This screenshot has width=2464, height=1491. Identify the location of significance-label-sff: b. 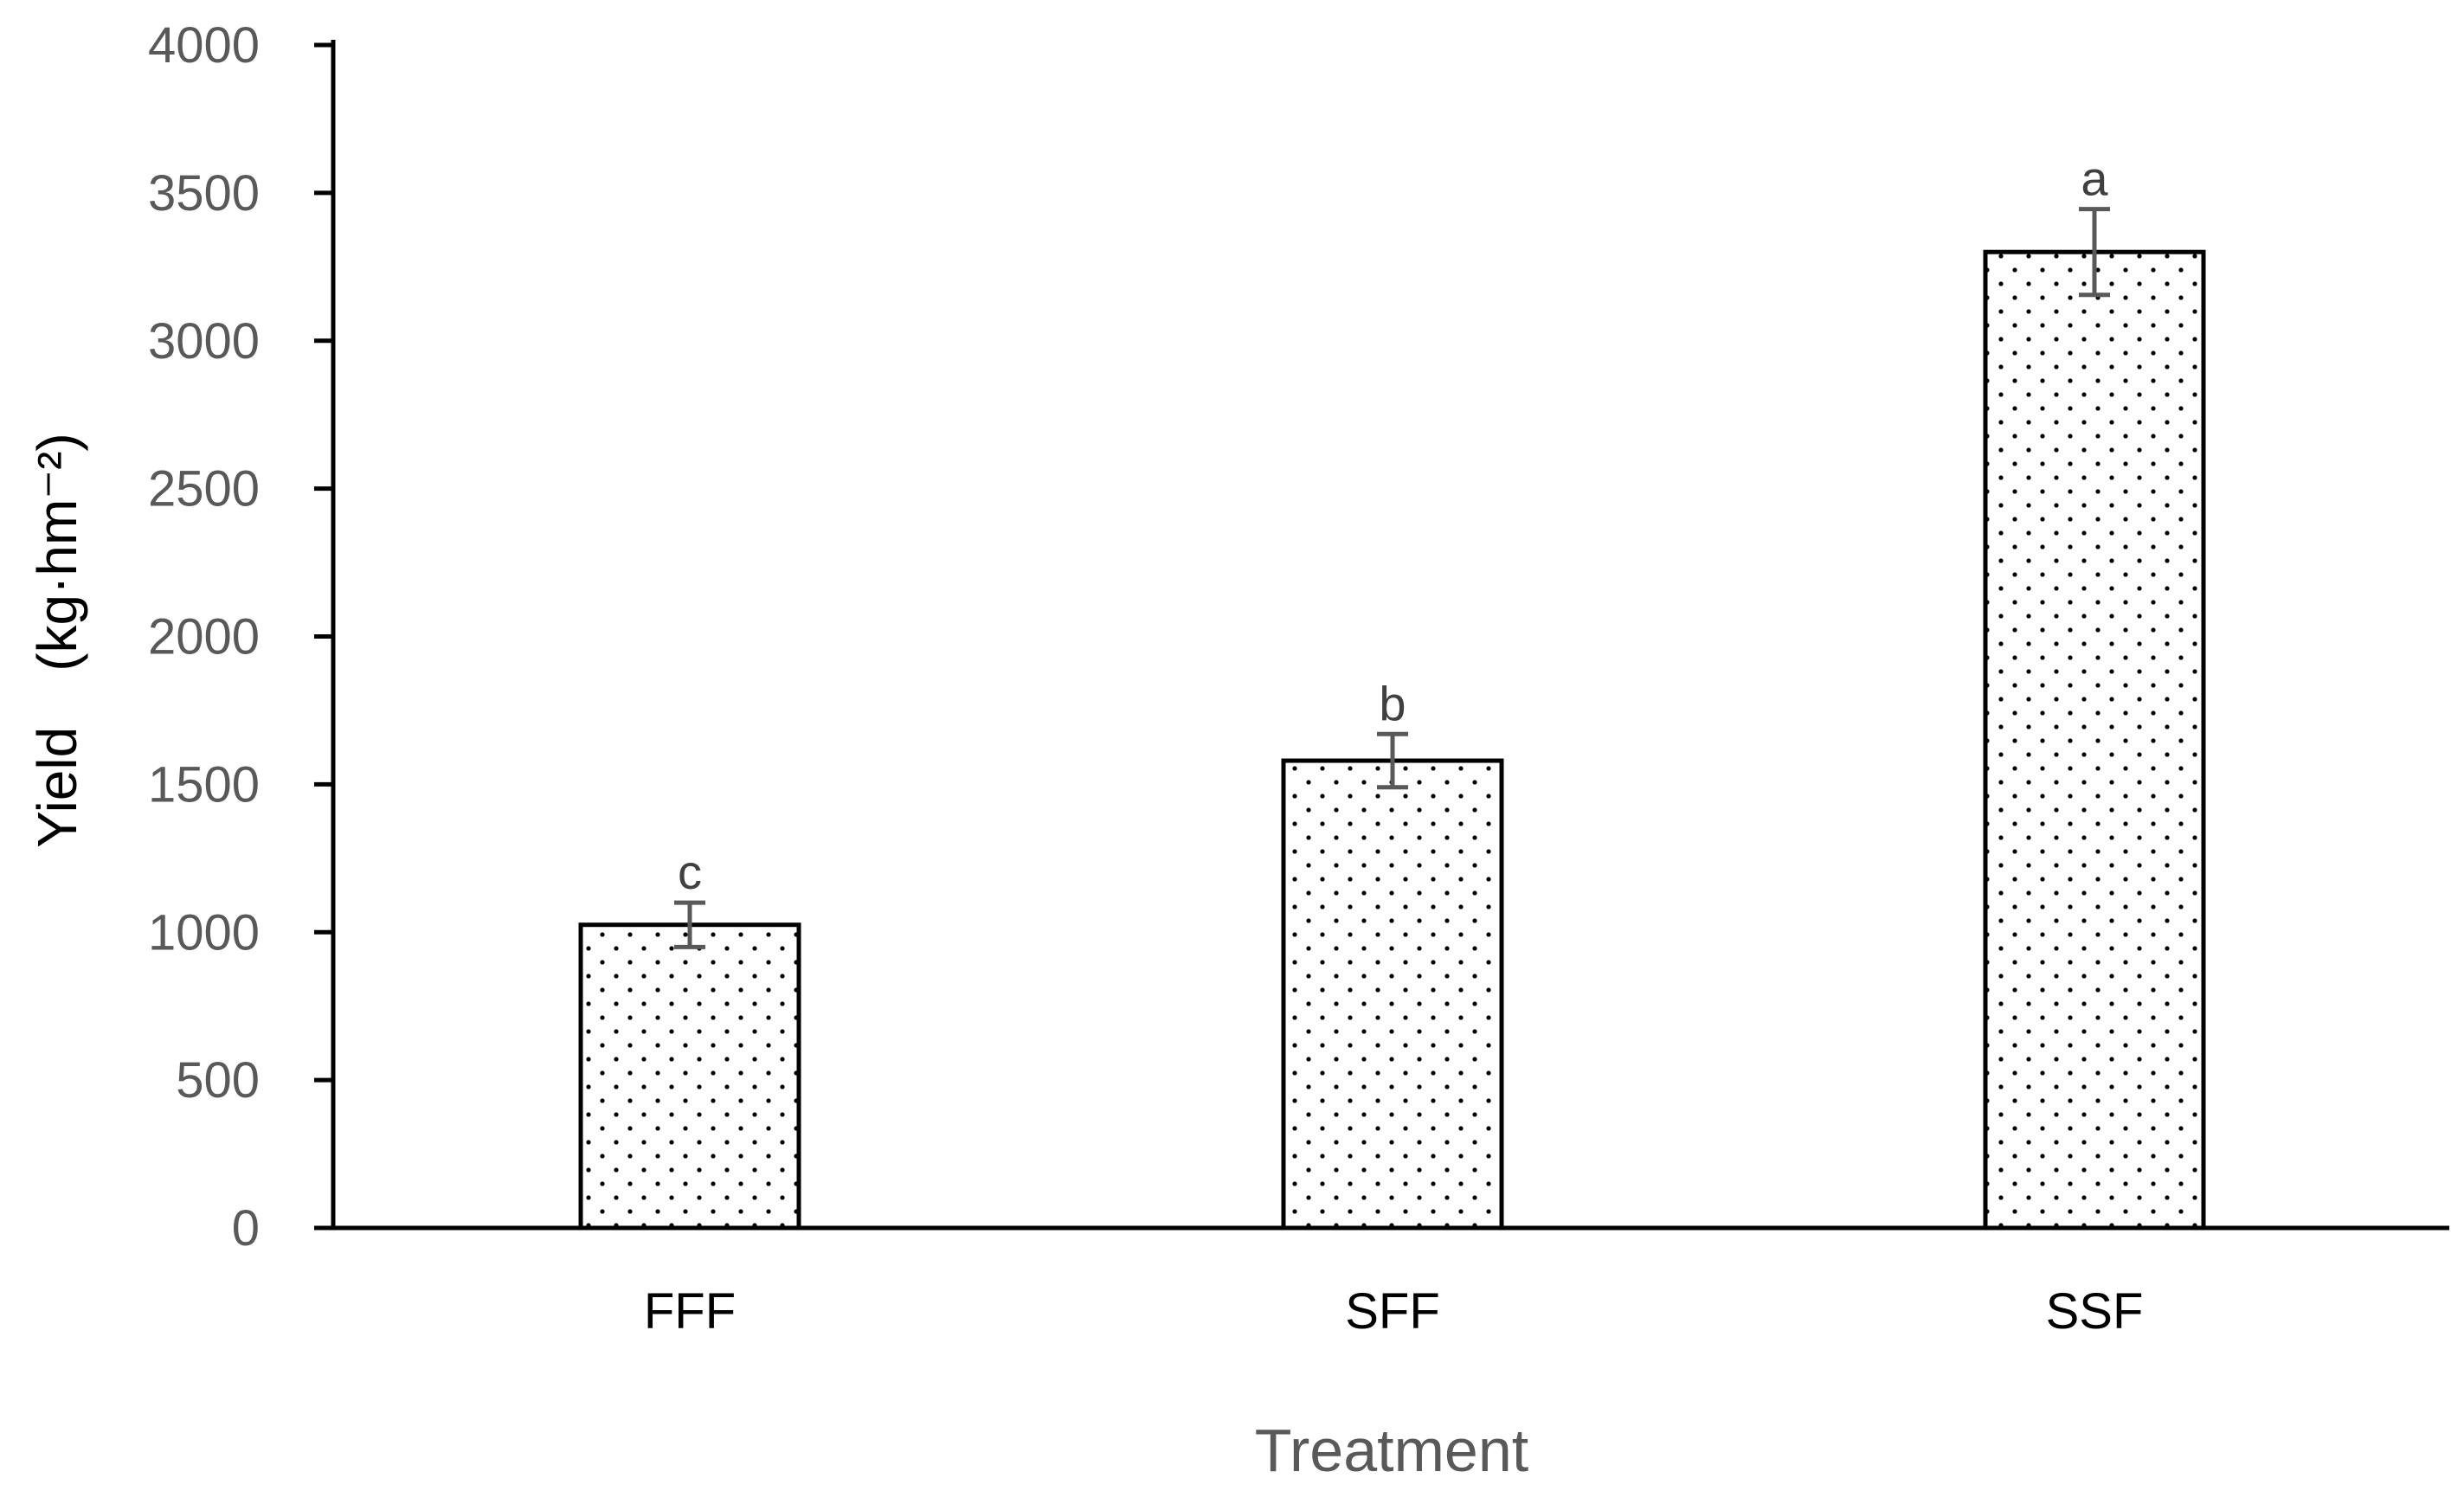
(1392, 703).